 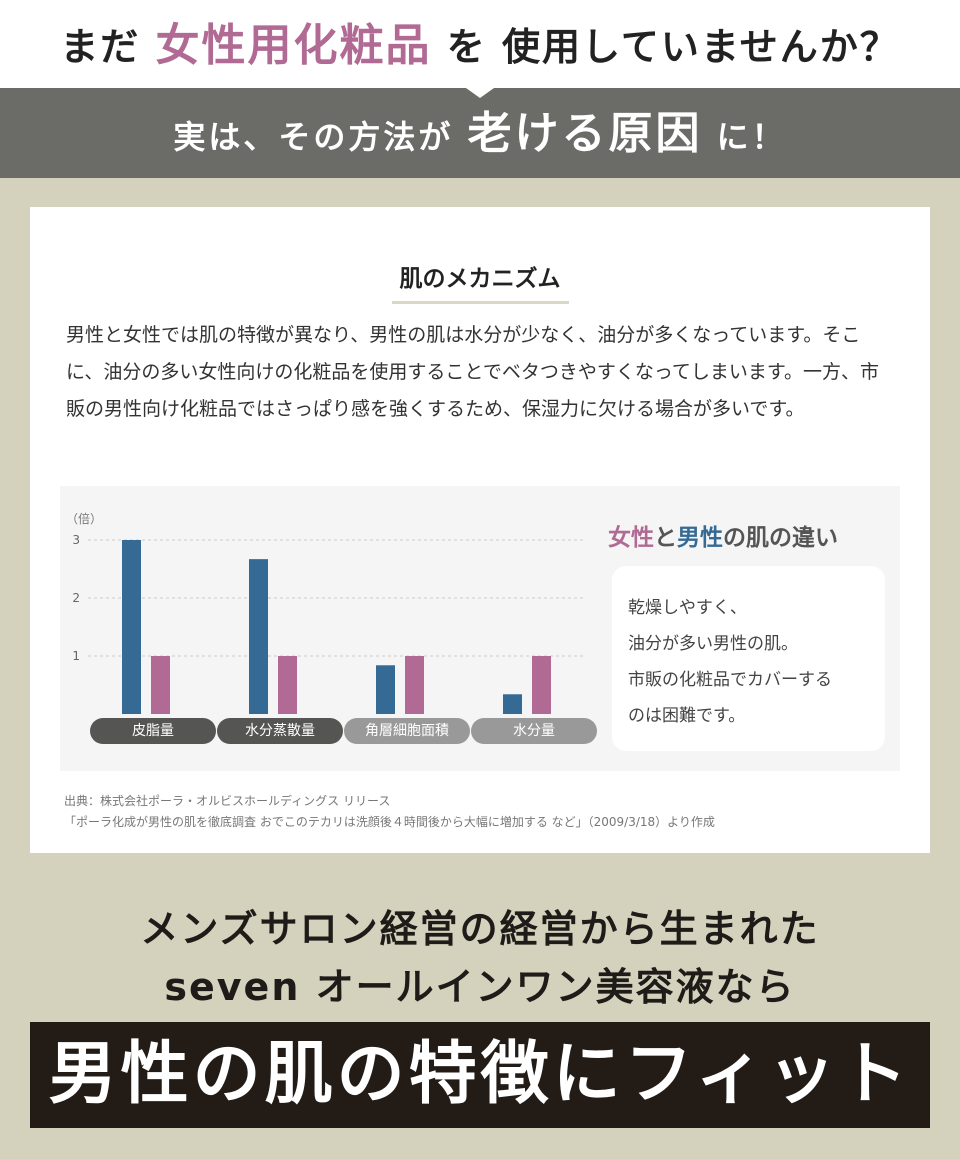 I want to click on title-and: と, so click(x=665, y=538).